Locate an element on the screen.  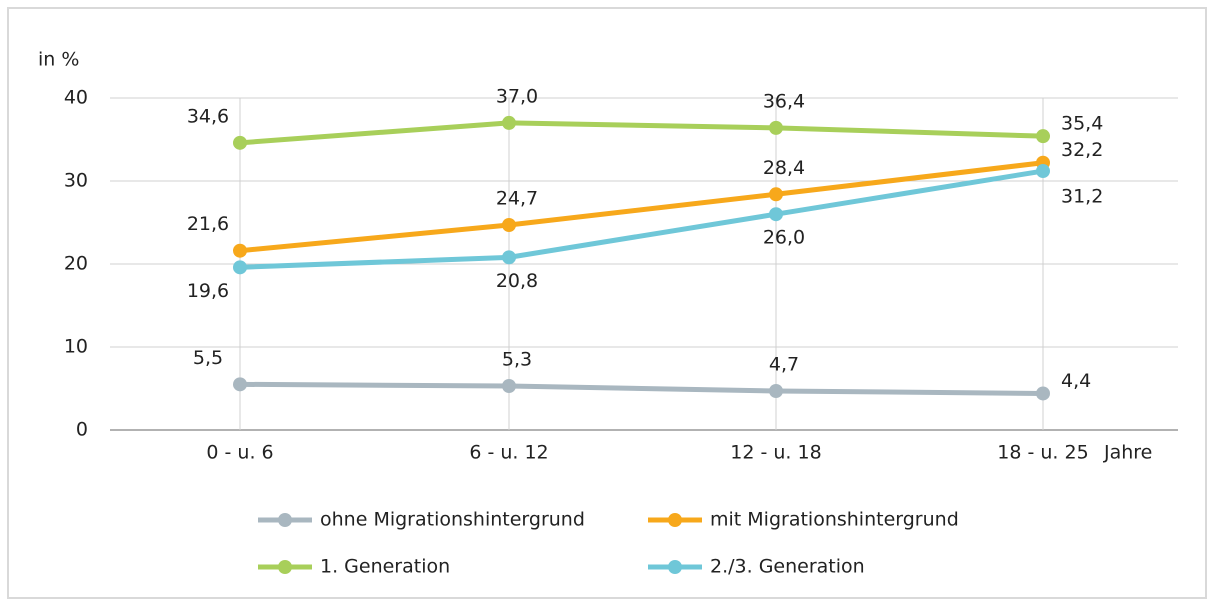
data-label: 36,4 is located at coordinates (784, 101).